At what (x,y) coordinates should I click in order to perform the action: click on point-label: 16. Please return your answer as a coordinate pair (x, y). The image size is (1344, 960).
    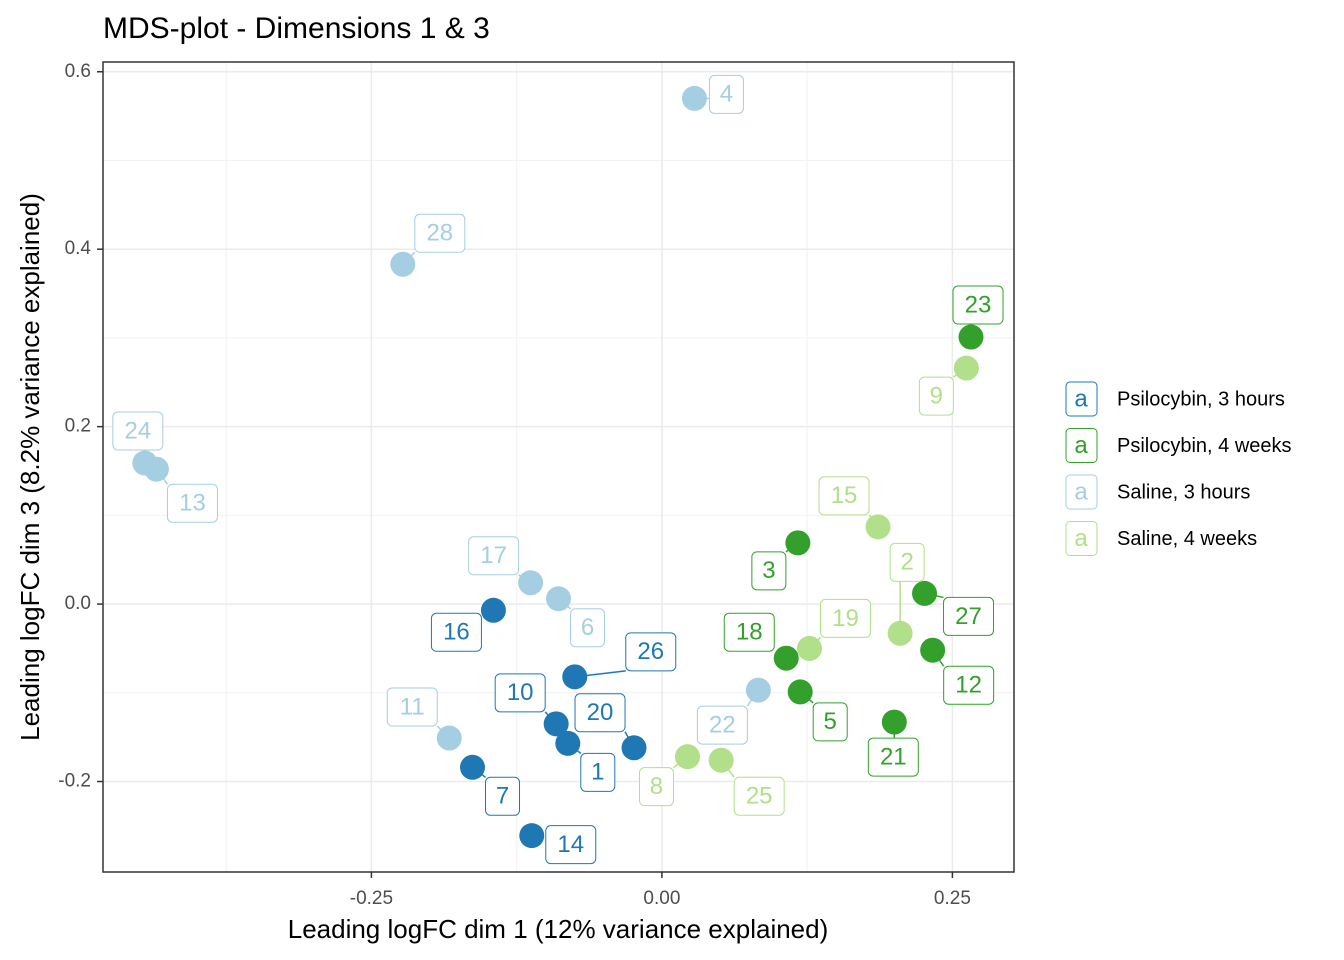
    Looking at the image, I should click on (456, 632).